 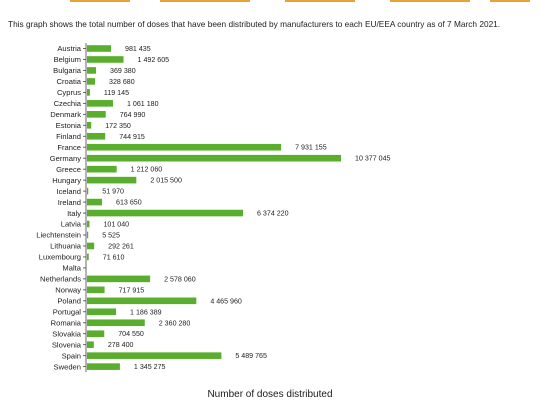 What do you see at coordinates (69, 202) in the screenshot?
I see `category-label: Ireland` at bounding box center [69, 202].